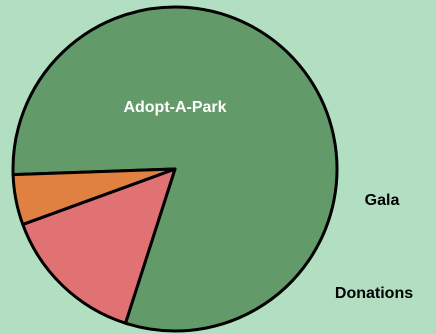 This screenshot has height=334, width=436. Describe the element at coordinates (94, 196) in the screenshot. I see `pie-slice-gala` at that location.